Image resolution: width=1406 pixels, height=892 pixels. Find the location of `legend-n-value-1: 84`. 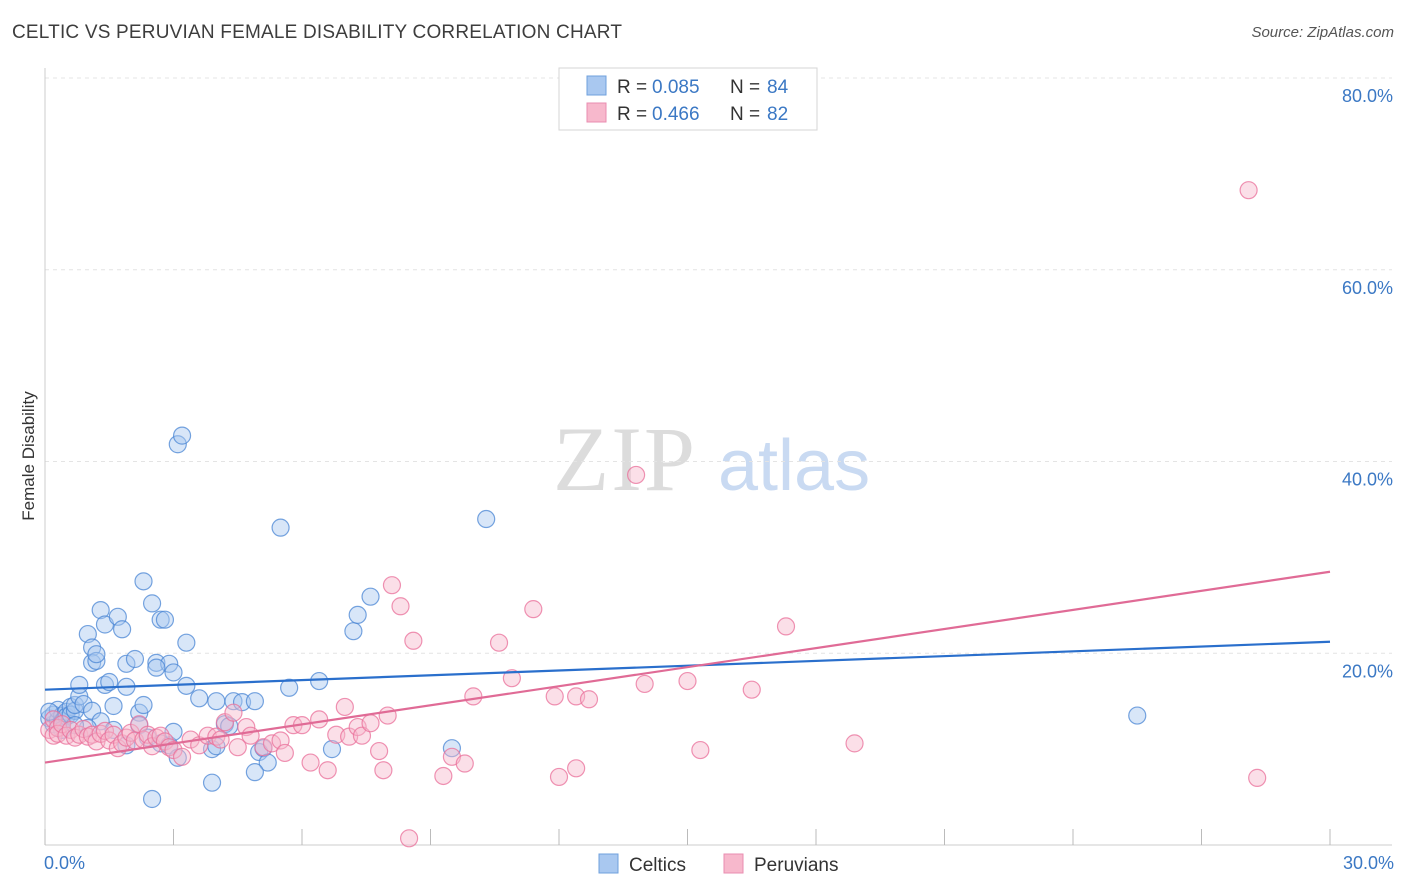

legend-n-value-1: 84 is located at coordinates (778, 87).